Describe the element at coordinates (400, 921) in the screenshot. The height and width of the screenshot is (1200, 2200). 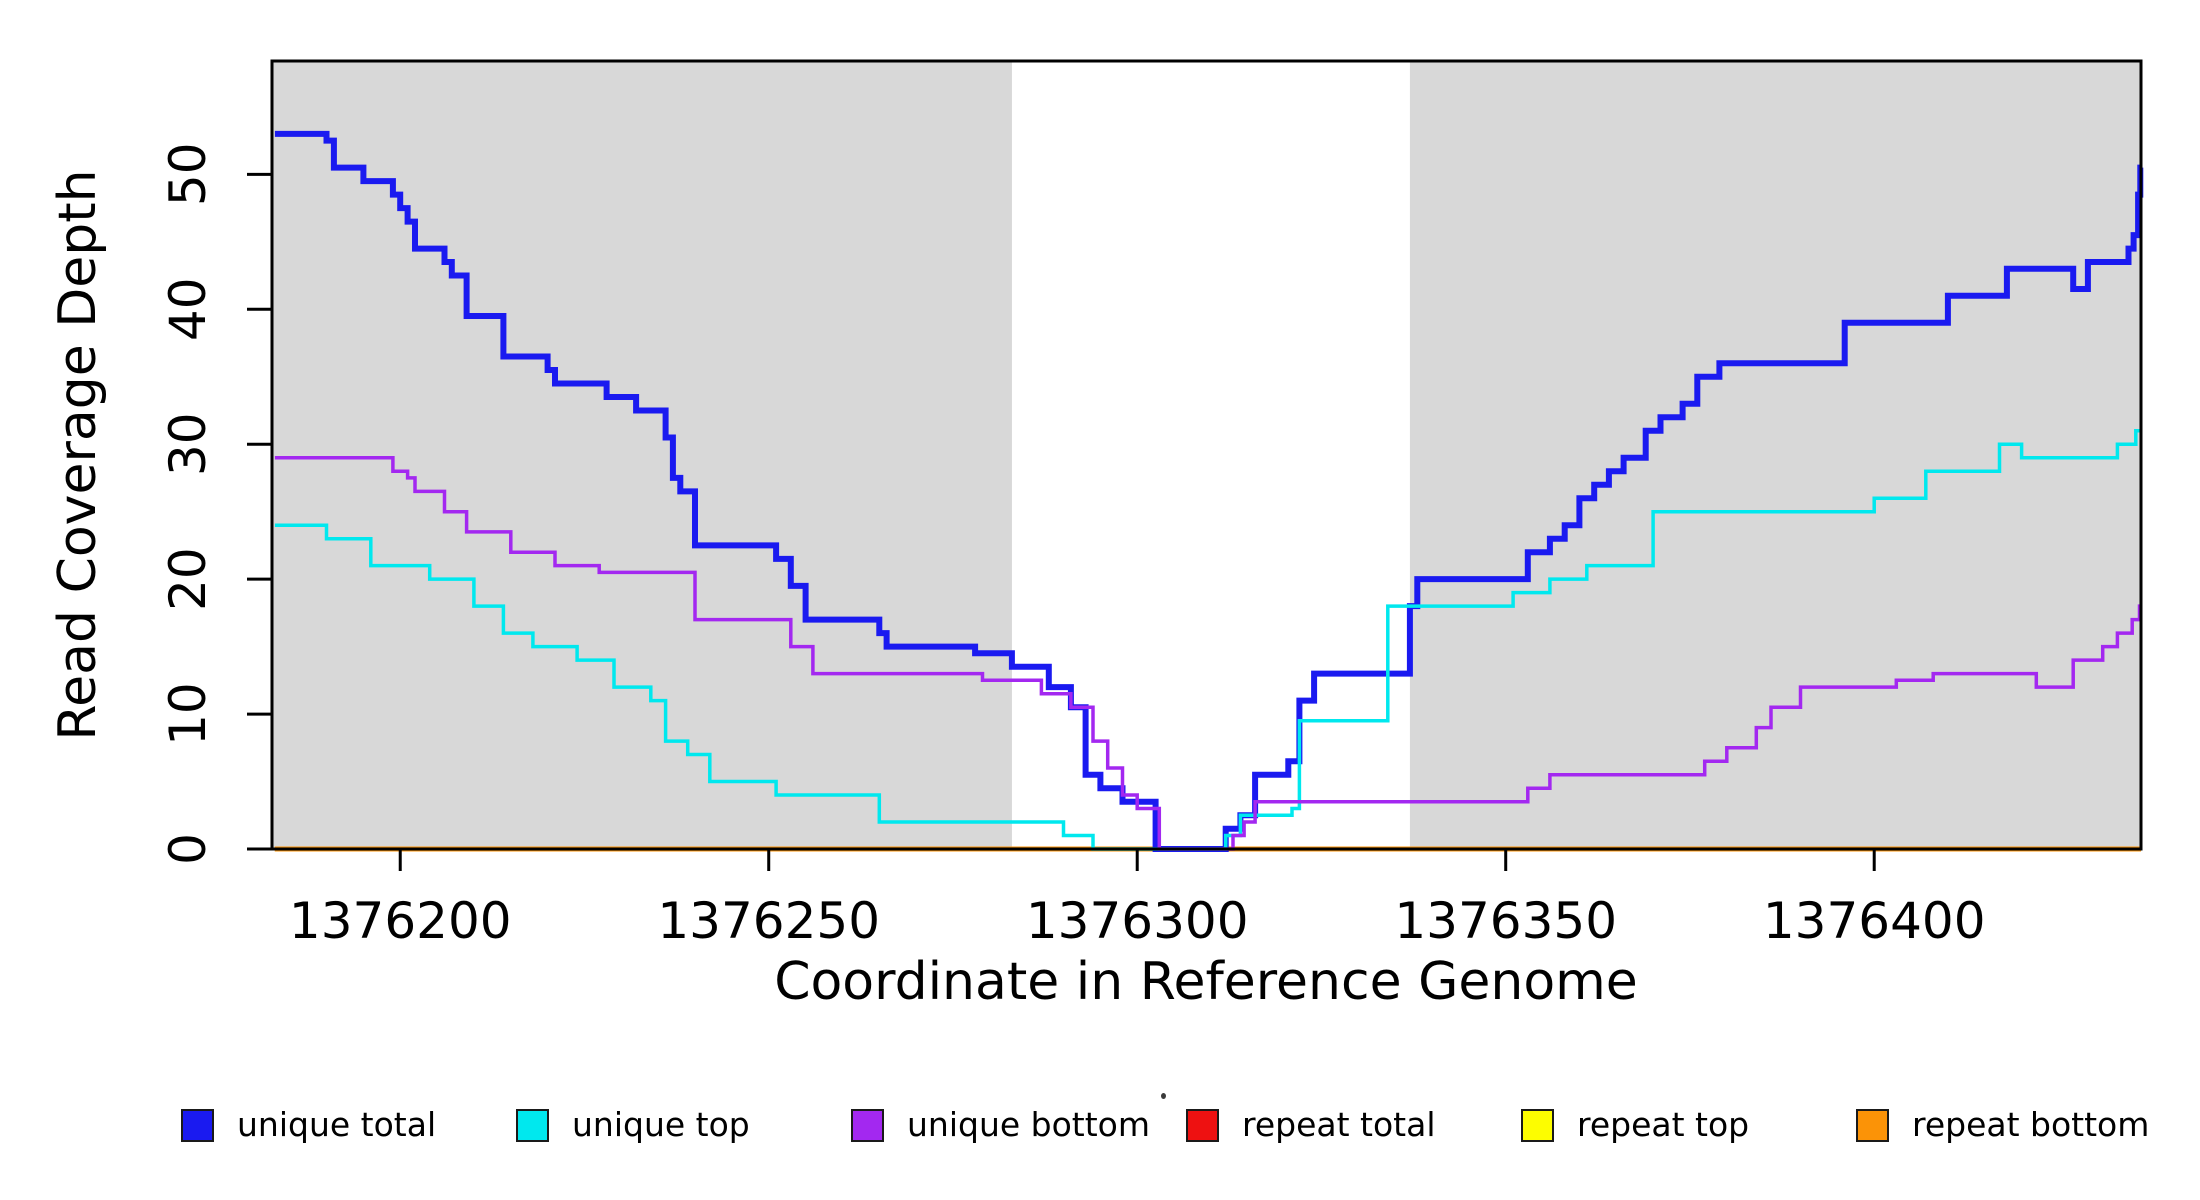
I see `x-tick-label: 1376200` at that location.